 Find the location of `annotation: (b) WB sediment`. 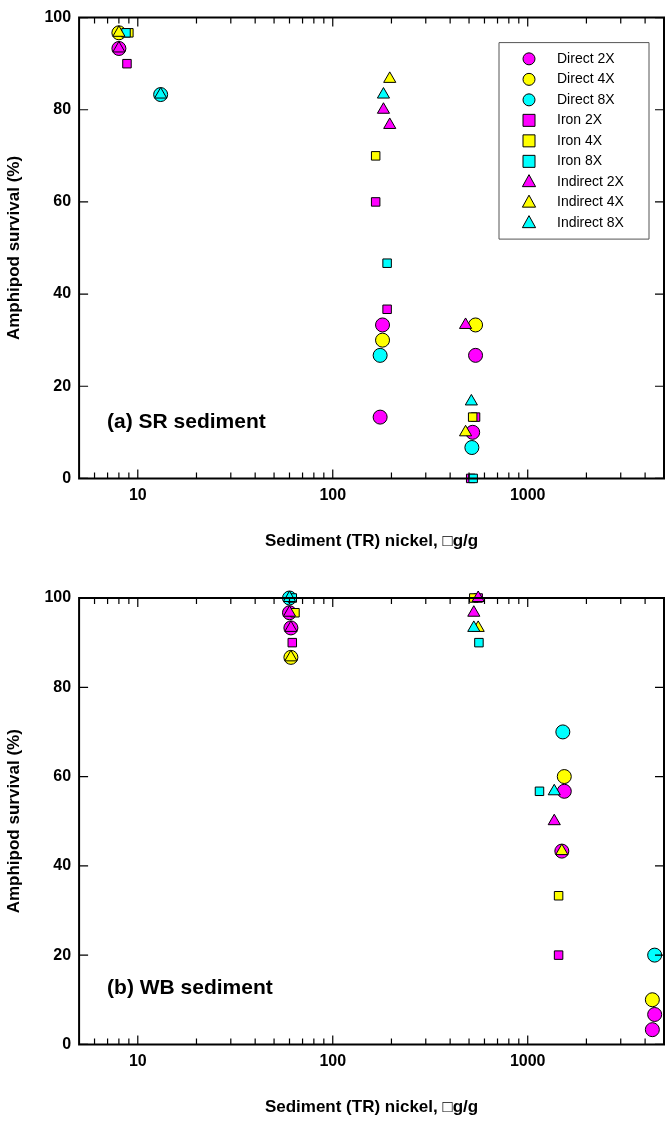

annotation: (b) WB sediment is located at coordinates (190, 987).